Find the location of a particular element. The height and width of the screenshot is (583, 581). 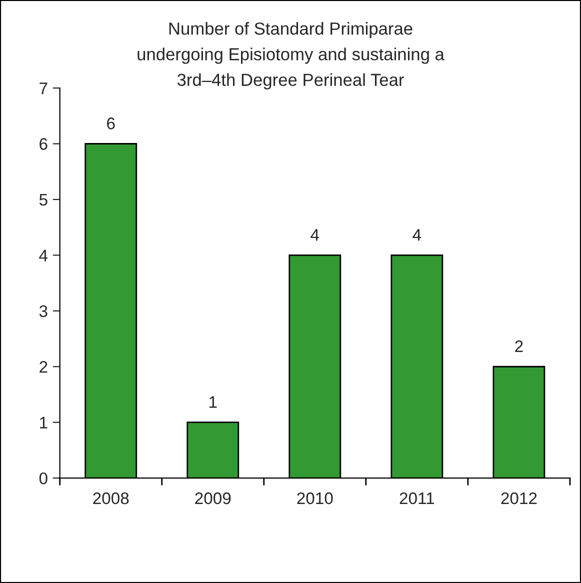

x-tick-label: 2012 is located at coordinates (519, 498).